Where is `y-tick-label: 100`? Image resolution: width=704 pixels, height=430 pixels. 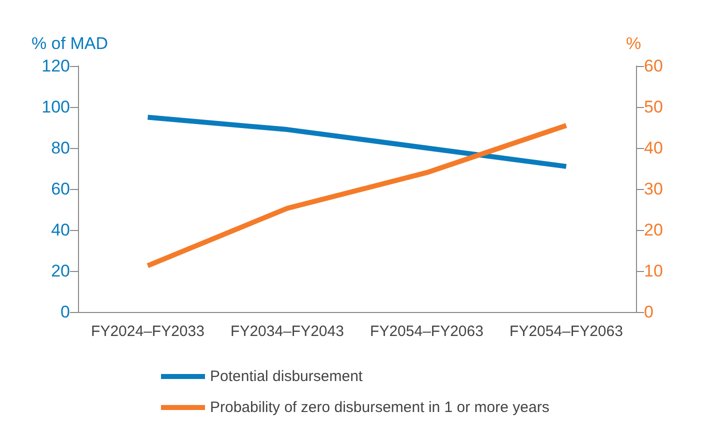 y-tick-label: 100 is located at coordinates (56, 107).